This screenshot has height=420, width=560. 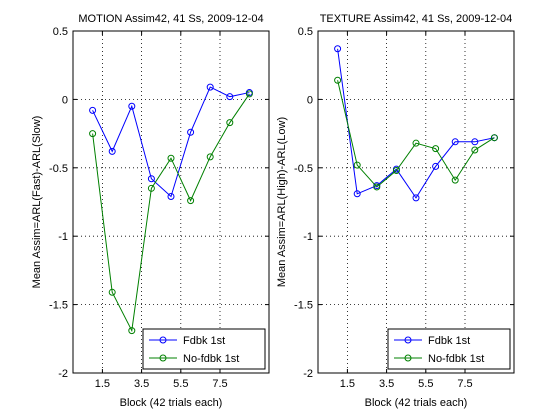 What do you see at coordinates (416, 19) in the screenshot?
I see `chart-title: TEXTURE Assim42, 41 Ss, 2009-12-04` at bounding box center [416, 19].